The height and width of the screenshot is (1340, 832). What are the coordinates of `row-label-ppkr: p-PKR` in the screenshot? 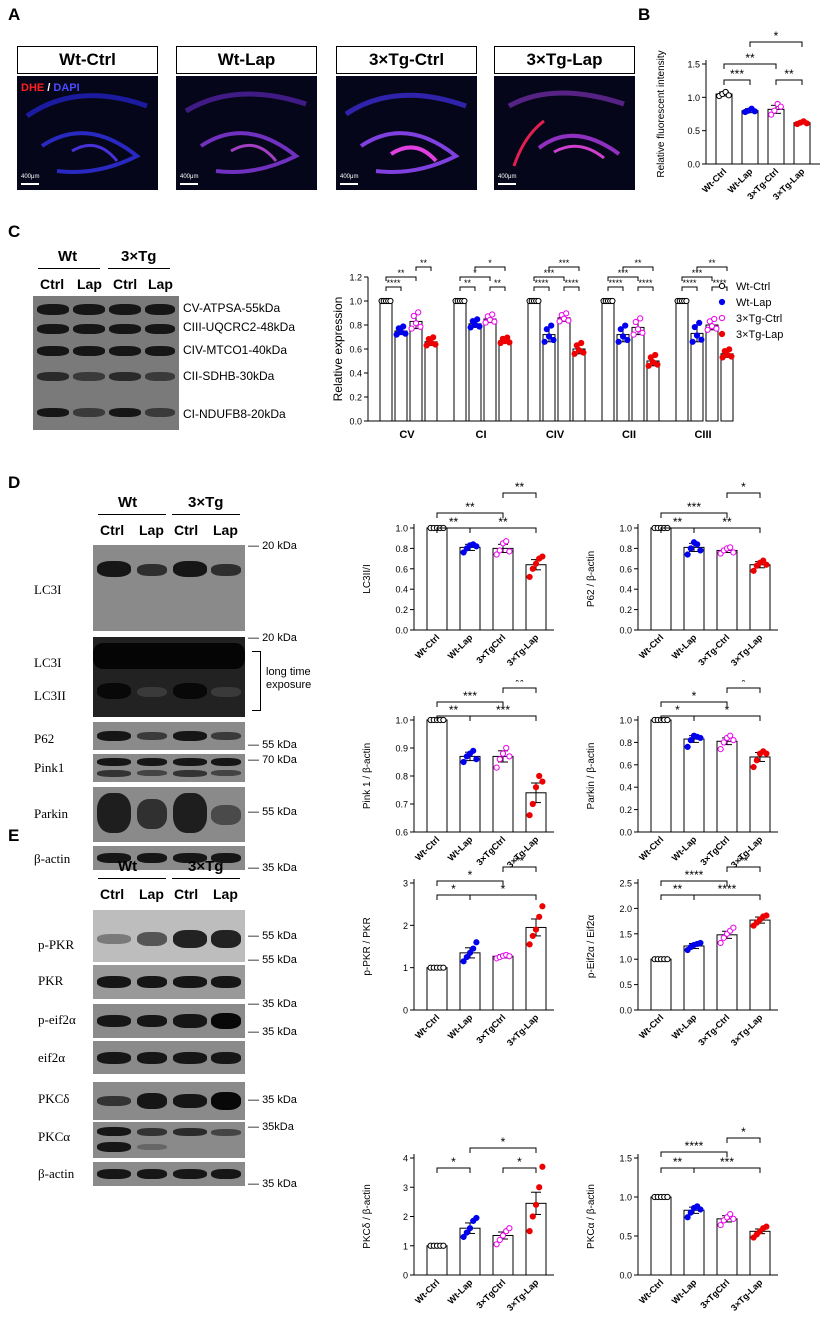 It's located at (56, 944).